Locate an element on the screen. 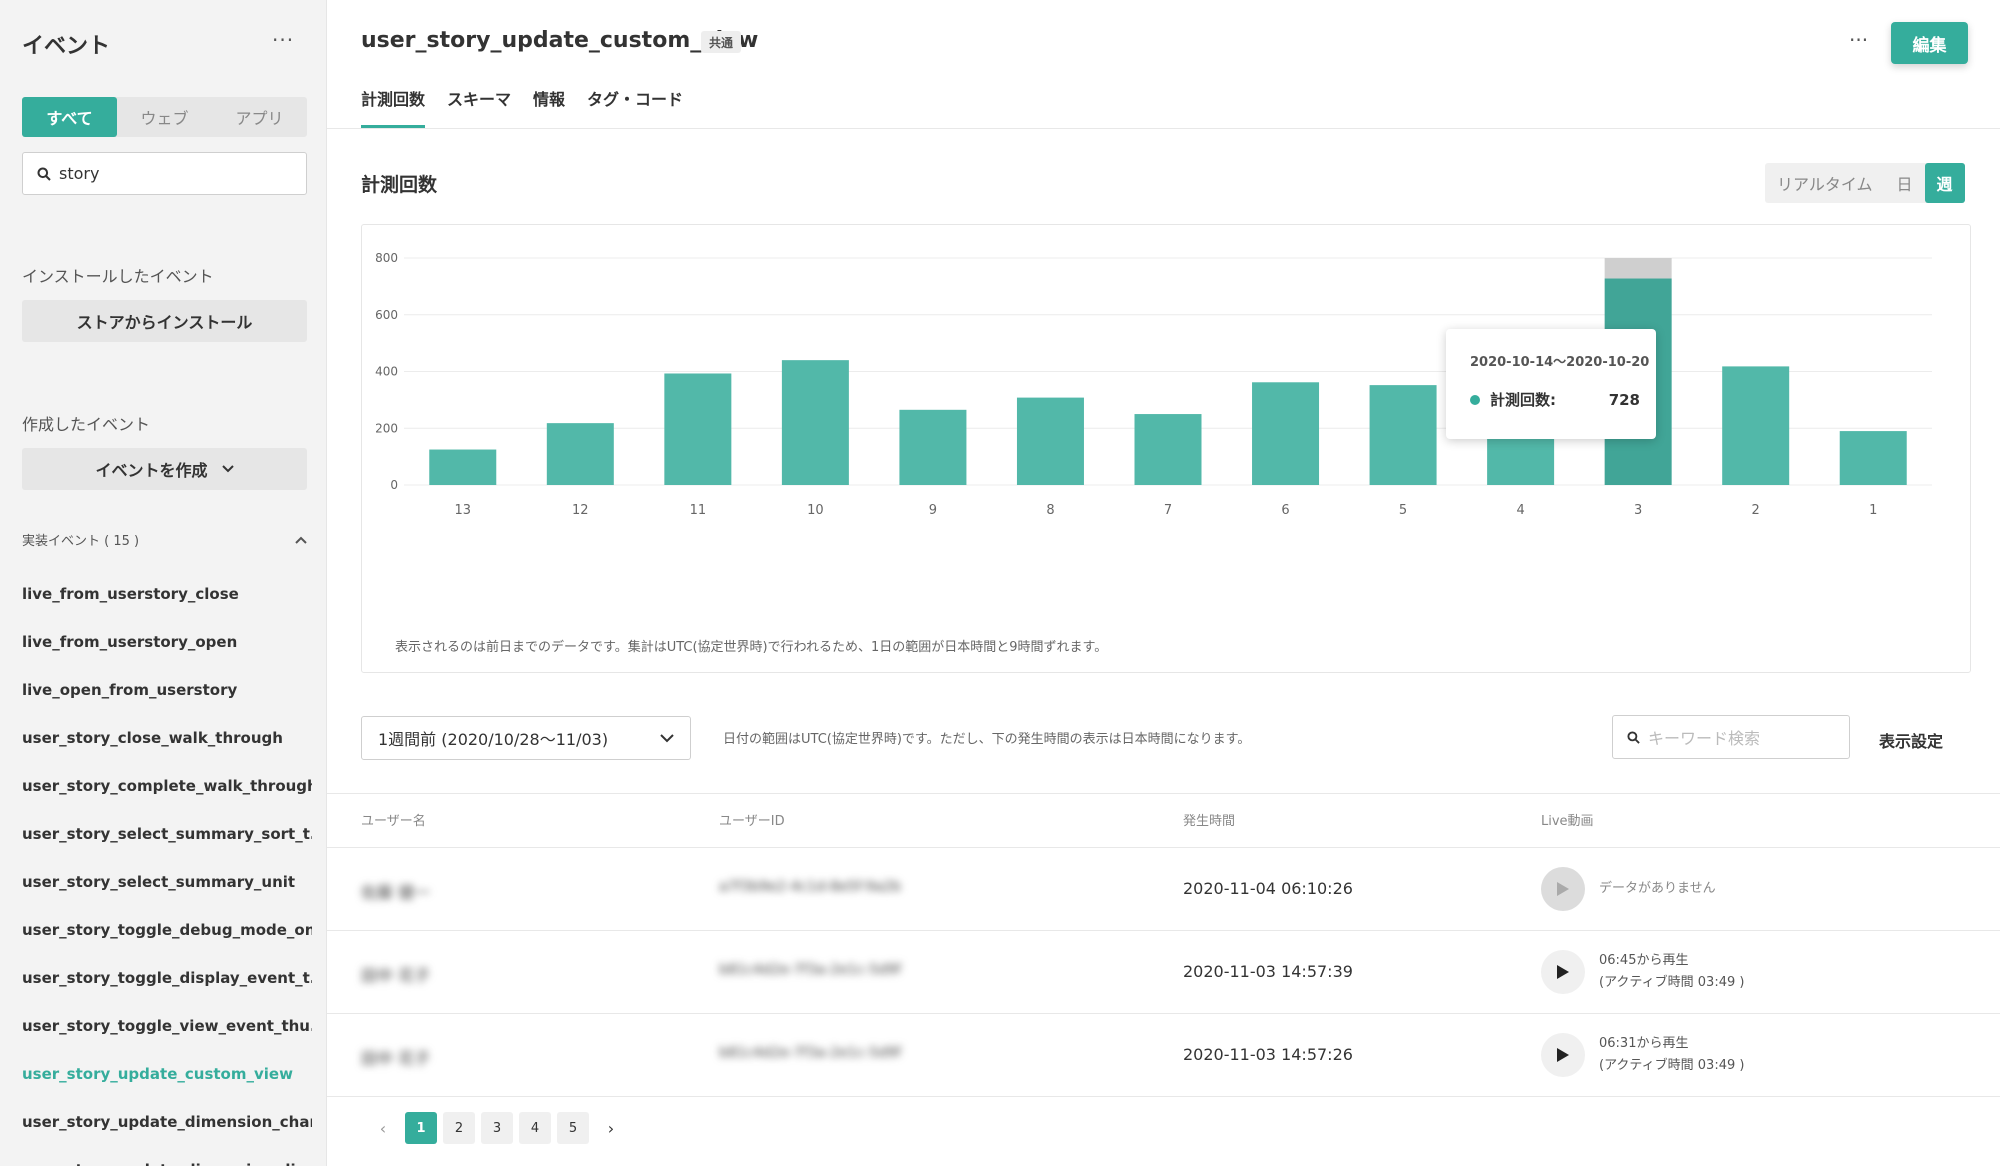 The height and width of the screenshot is (1166, 2000). filter-web-button: ウェブ is located at coordinates (164, 118).